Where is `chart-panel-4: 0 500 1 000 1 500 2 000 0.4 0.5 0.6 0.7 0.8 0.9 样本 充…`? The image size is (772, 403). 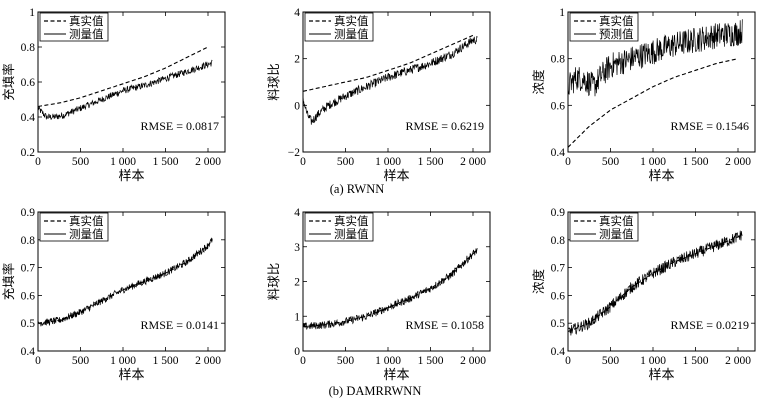
chart-panel-4: 0 500 1 000 1 500 2 000 0.4 0.5 0.6 0.7 0.8 0.9 样本 充… is located at coordinates (113, 294).